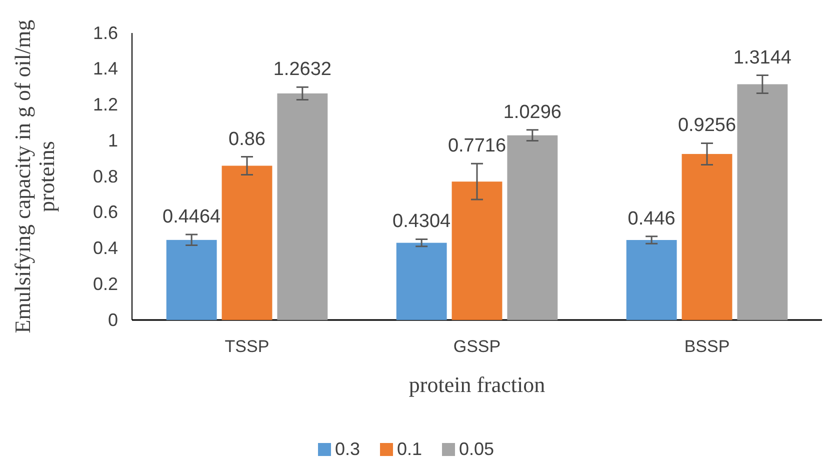  Describe the element at coordinates (707, 346) in the screenshot. I see `x-tick-label: BSSP` at that location.